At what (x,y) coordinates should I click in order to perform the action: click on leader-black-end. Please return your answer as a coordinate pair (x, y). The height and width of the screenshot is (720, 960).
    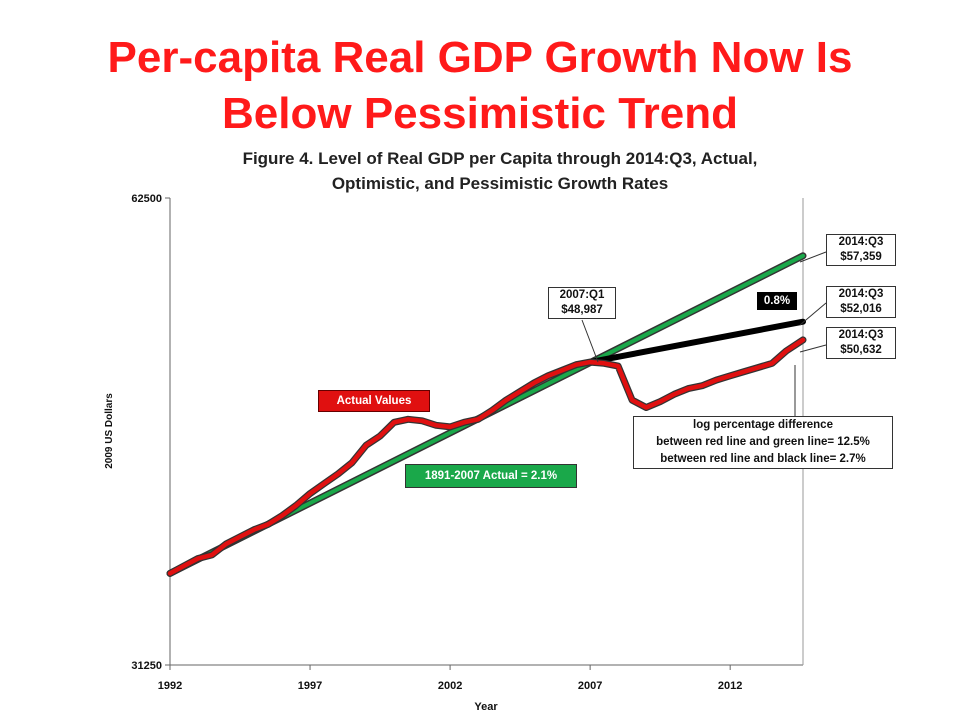
    Looking at the image, I should click on (813, 314).